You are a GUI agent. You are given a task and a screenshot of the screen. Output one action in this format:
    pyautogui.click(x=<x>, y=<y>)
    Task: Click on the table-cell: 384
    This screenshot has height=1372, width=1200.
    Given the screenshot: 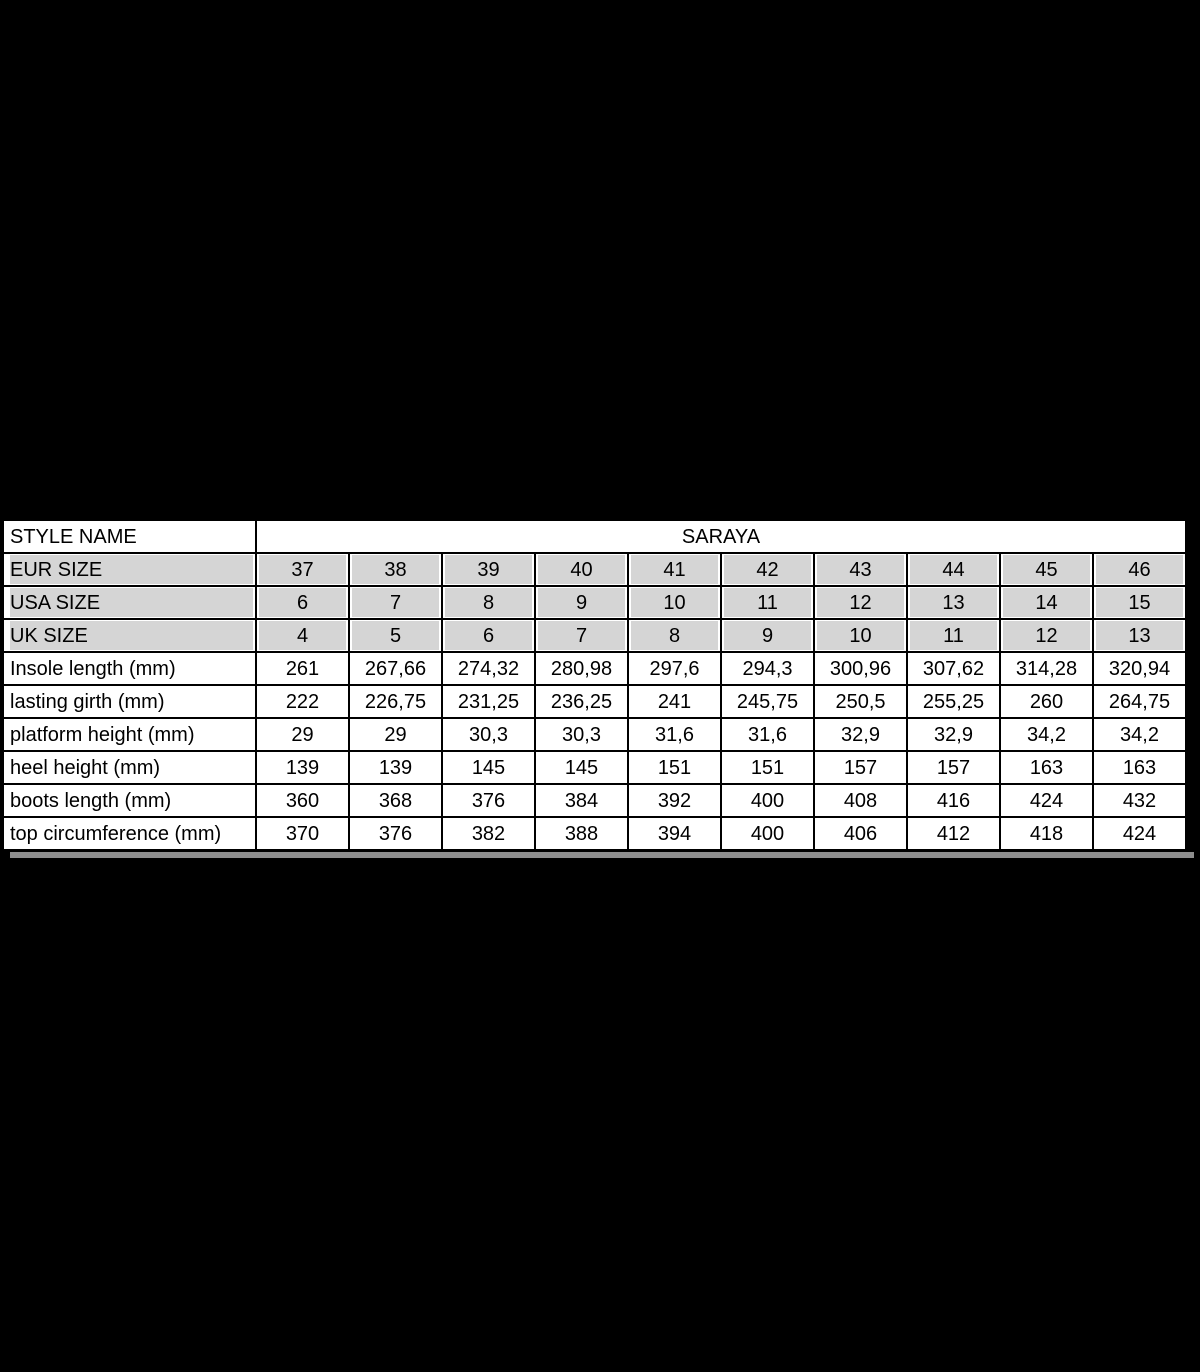 What is the action you would take?
    pyautogui.click(x=581, y=800)
    